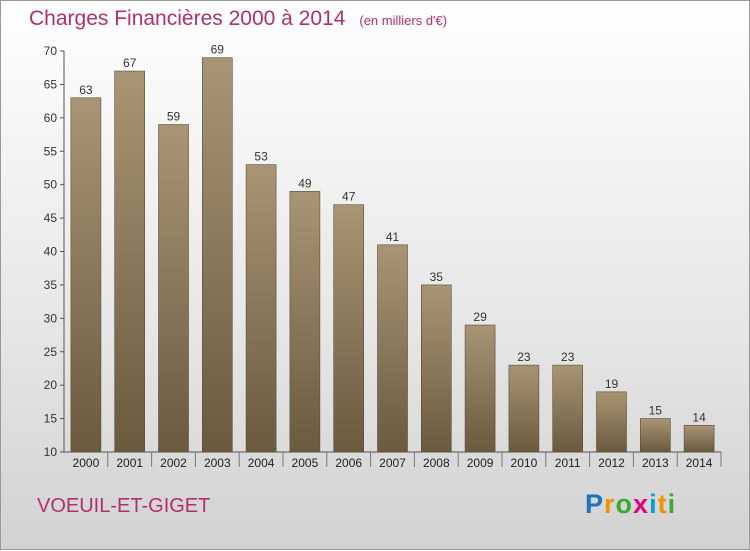  I want to click on y-tick-label: 70, so click(51, 51).